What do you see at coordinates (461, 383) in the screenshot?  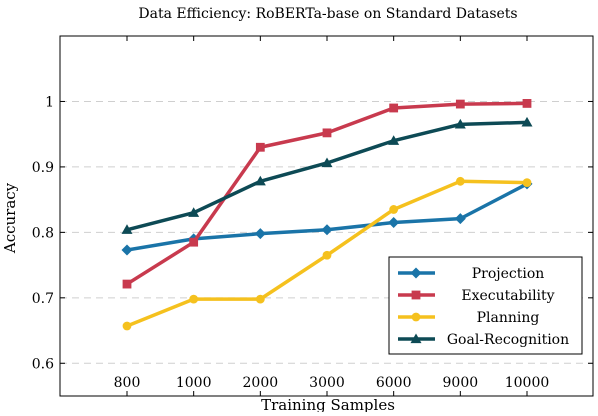 I see `x-tick-label: 9000` at bounding box center [461, 383].